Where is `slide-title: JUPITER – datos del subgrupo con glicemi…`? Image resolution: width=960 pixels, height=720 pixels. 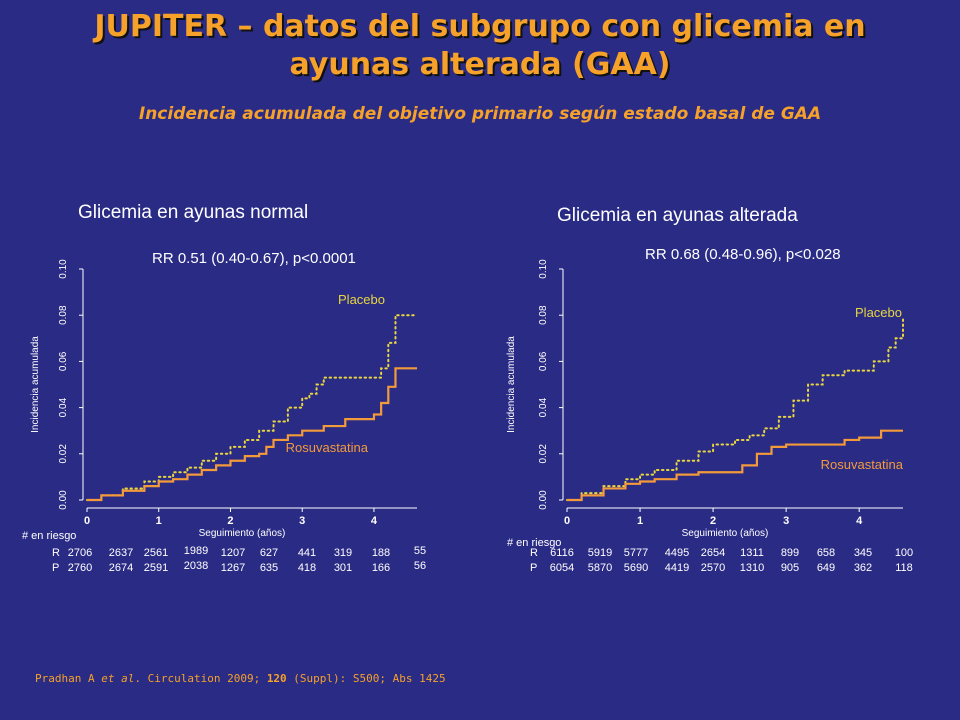 slide-title: JUPITER – datos del subgrupo con glicemi… is located at coordinates (480, 46).